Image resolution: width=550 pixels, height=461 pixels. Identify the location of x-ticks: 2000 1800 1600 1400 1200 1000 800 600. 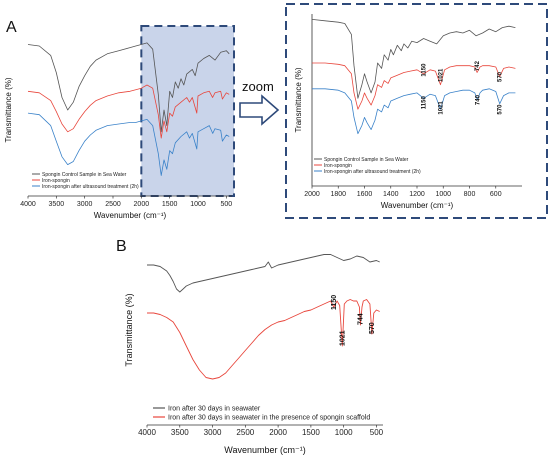
(403, 192).